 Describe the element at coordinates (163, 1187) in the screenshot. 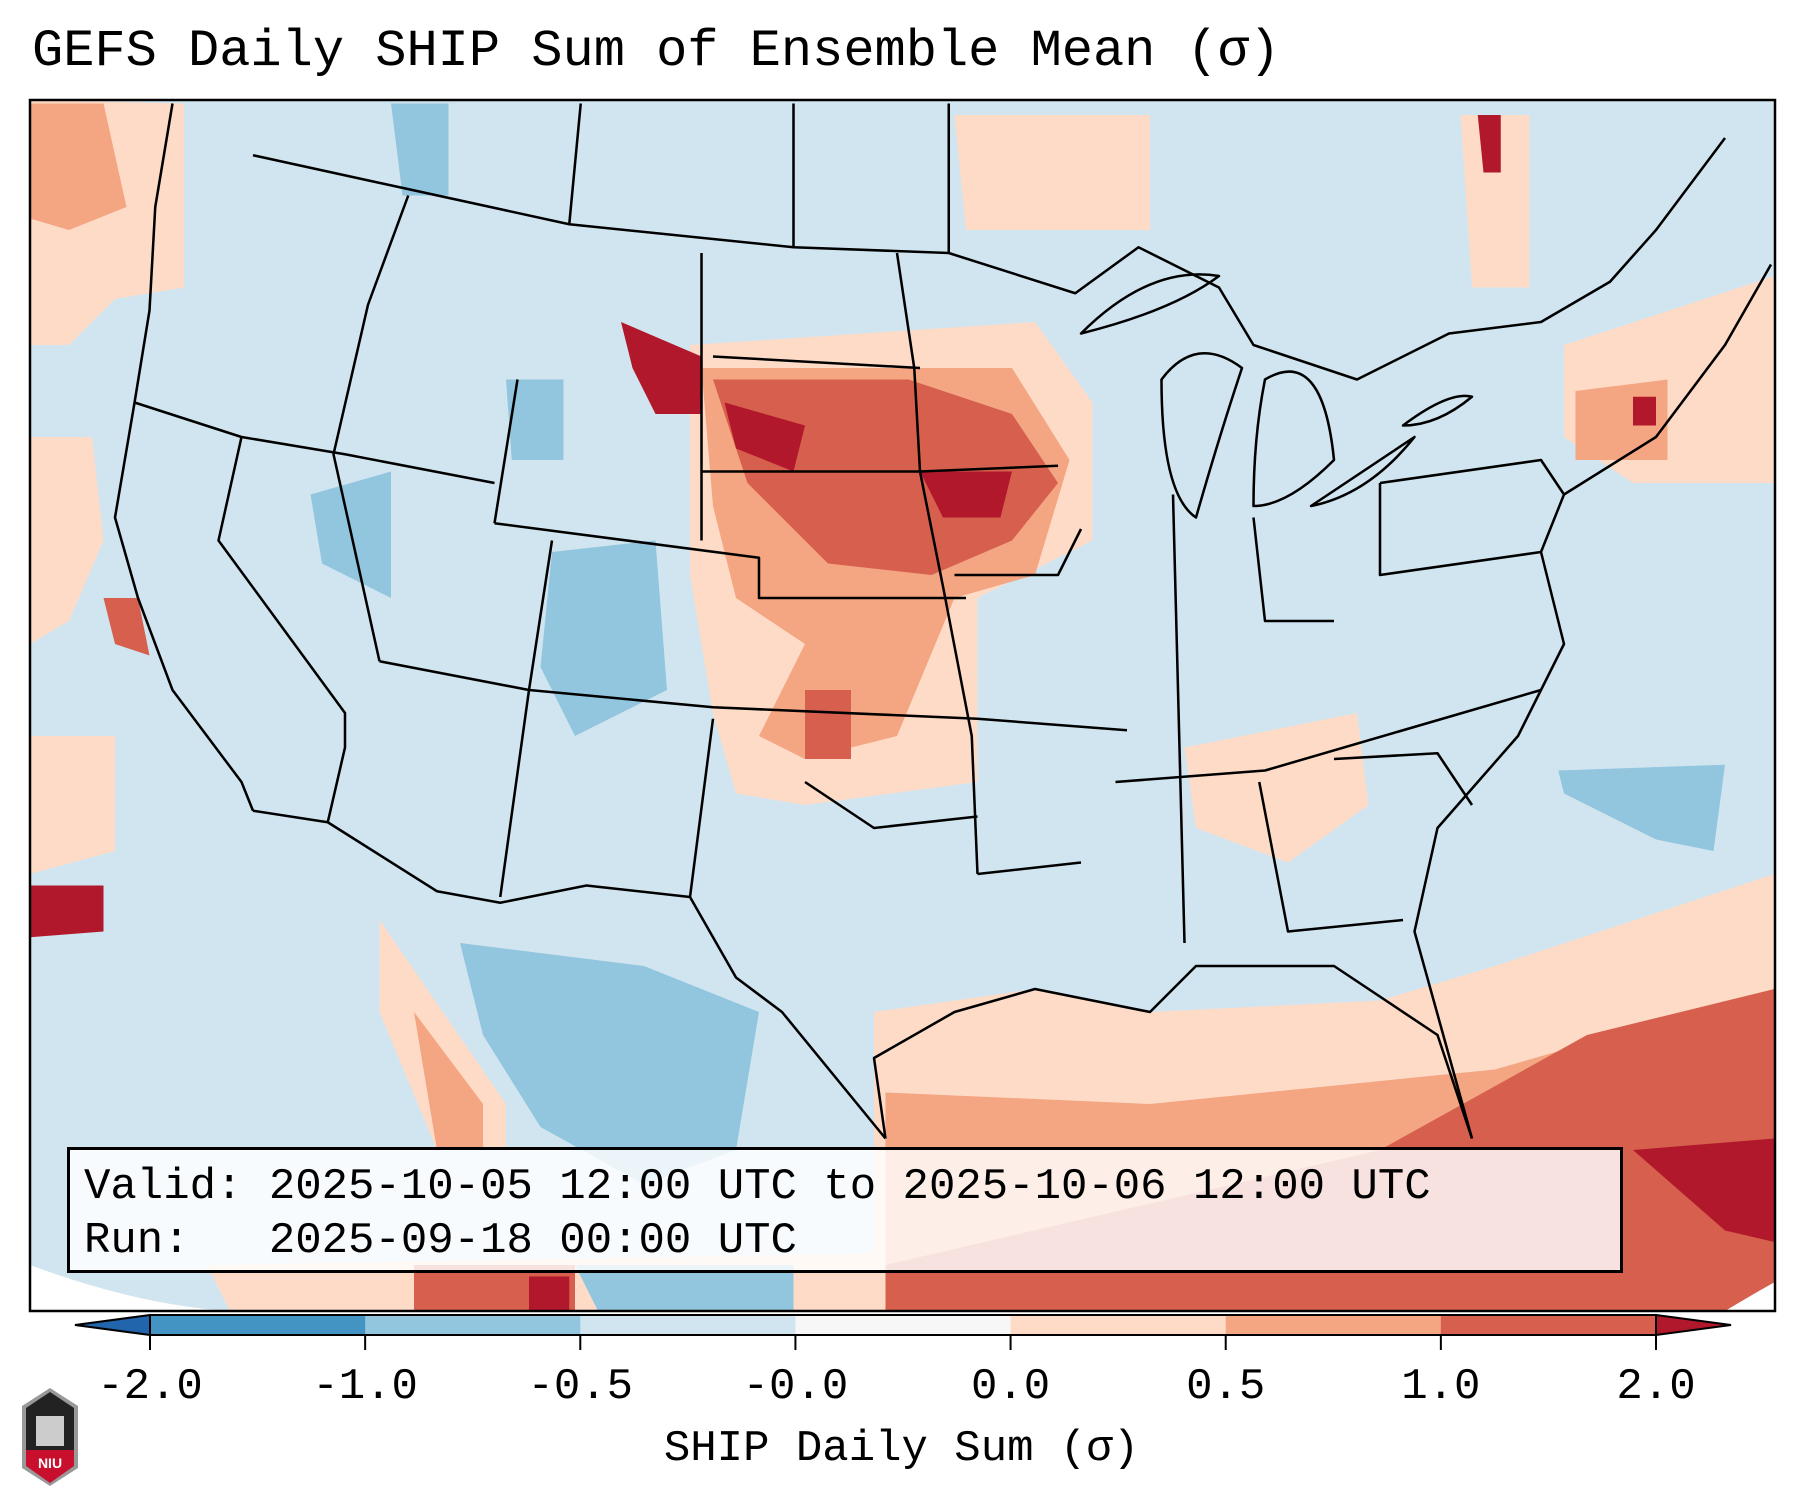

I see `valid-label: Valid:` at that location.